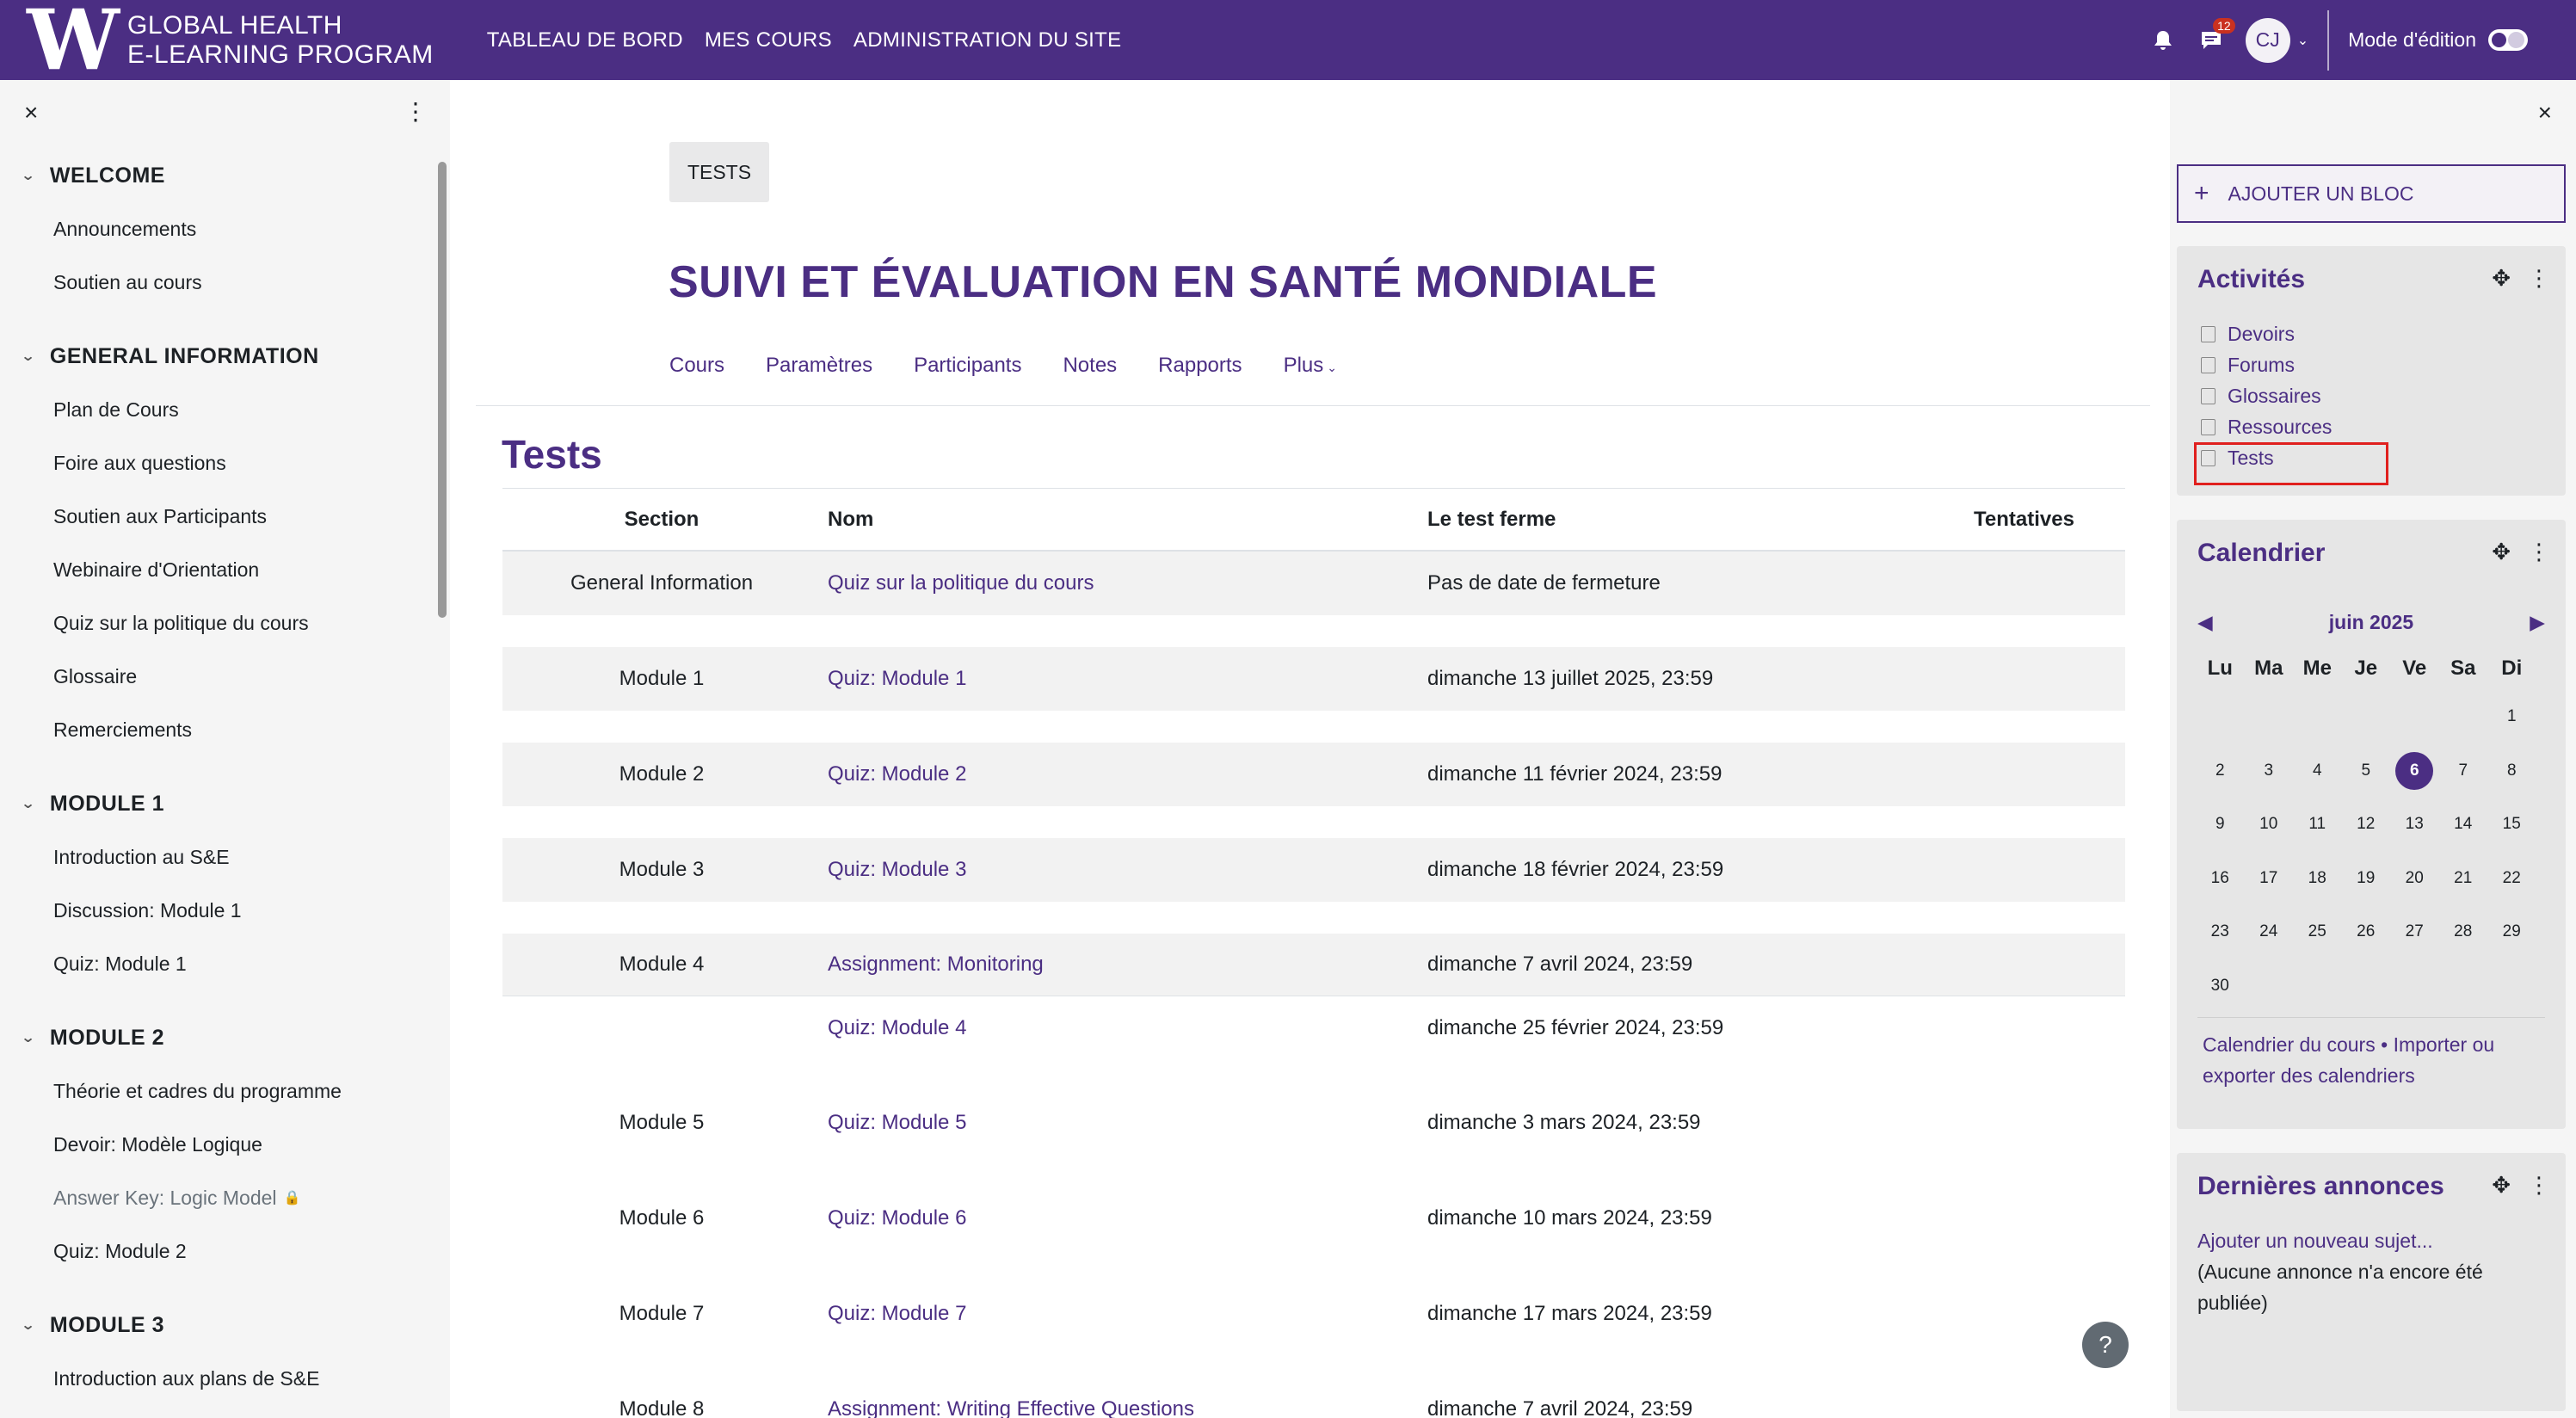 The image size is (2576, 1418). I want to click on activity-resources-link: Ressources, so click(2267, 426).